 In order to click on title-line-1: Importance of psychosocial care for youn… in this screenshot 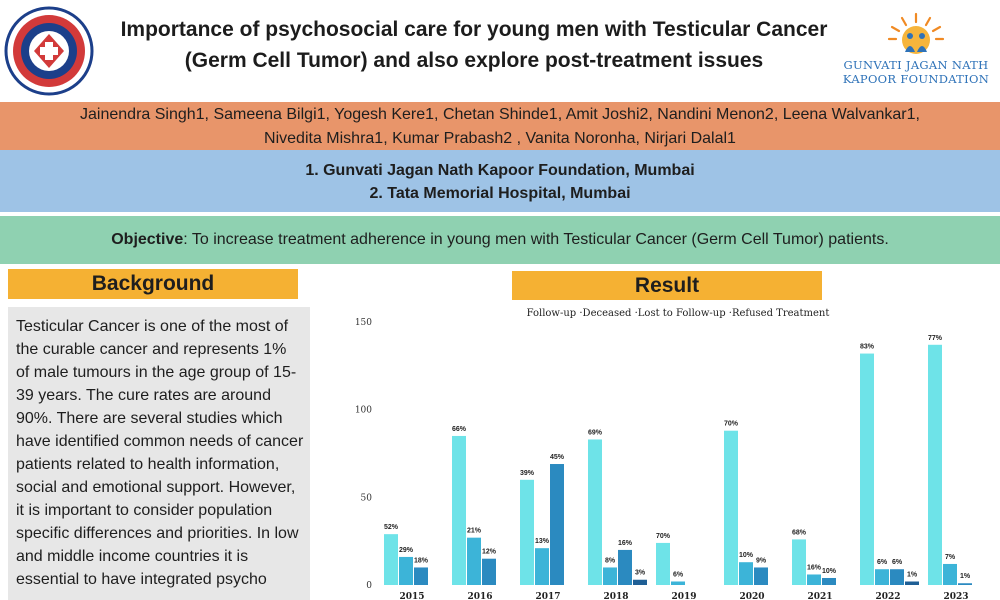, I will do `click(474, 29)`.